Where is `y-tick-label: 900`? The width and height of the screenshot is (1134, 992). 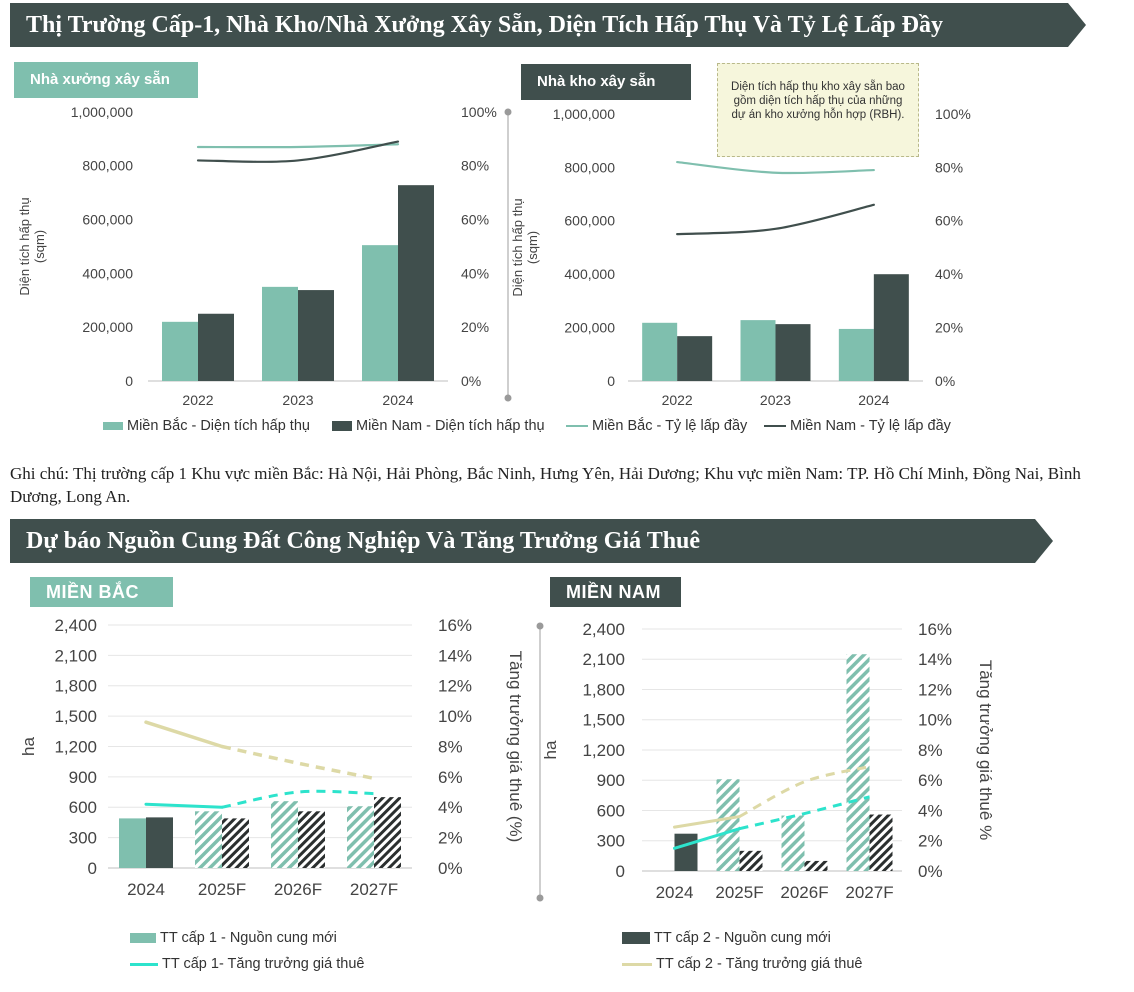 y-tick-label: 900 is located at coordinates (83, 777).